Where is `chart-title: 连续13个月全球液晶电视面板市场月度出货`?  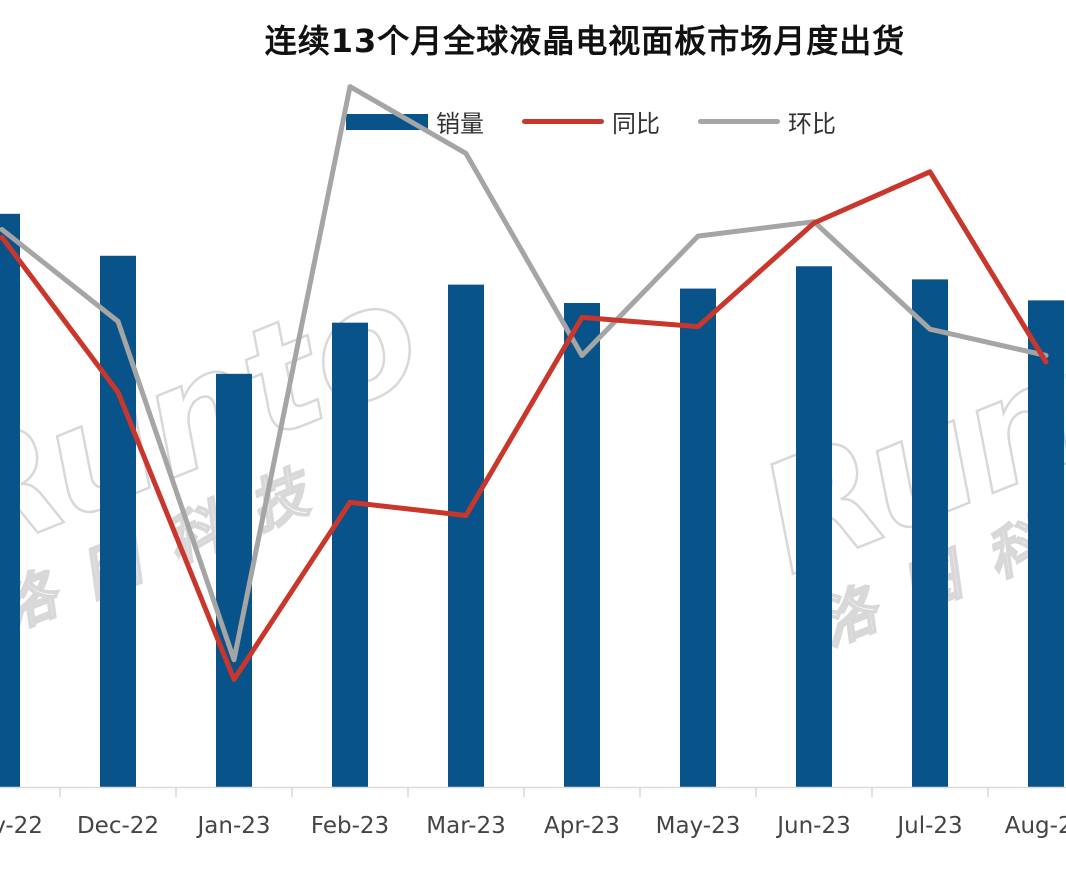
chart-title: 连续13个月全球液晶电视面板市场月度出货 is located at coordinates (585, 41).